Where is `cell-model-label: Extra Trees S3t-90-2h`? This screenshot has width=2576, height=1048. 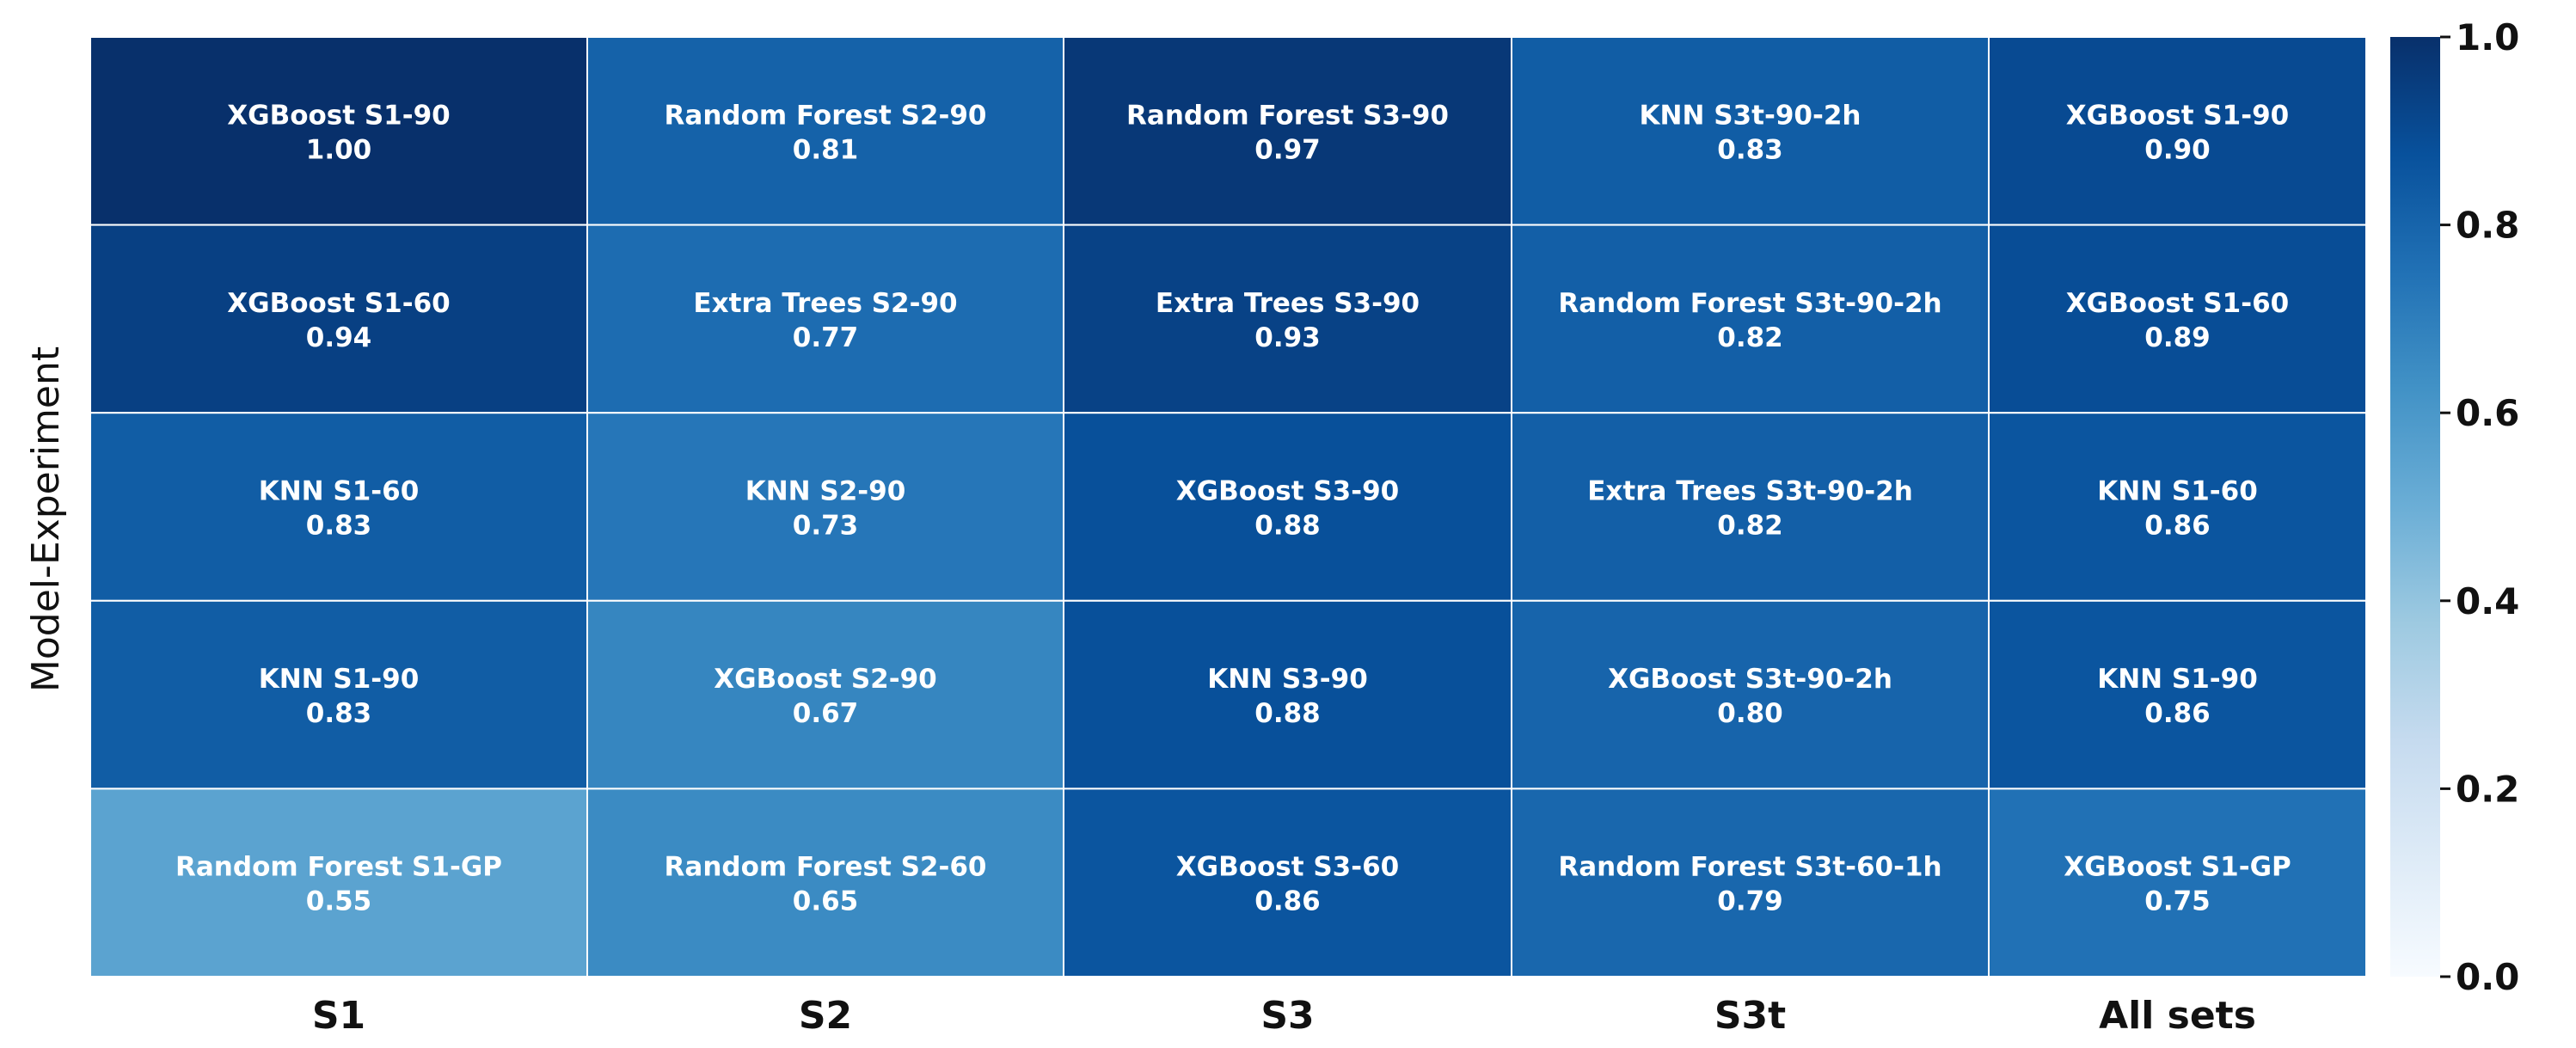
cell-model-label: Extra Trees S3t-90-2h is located at coordinates (1750, 491).